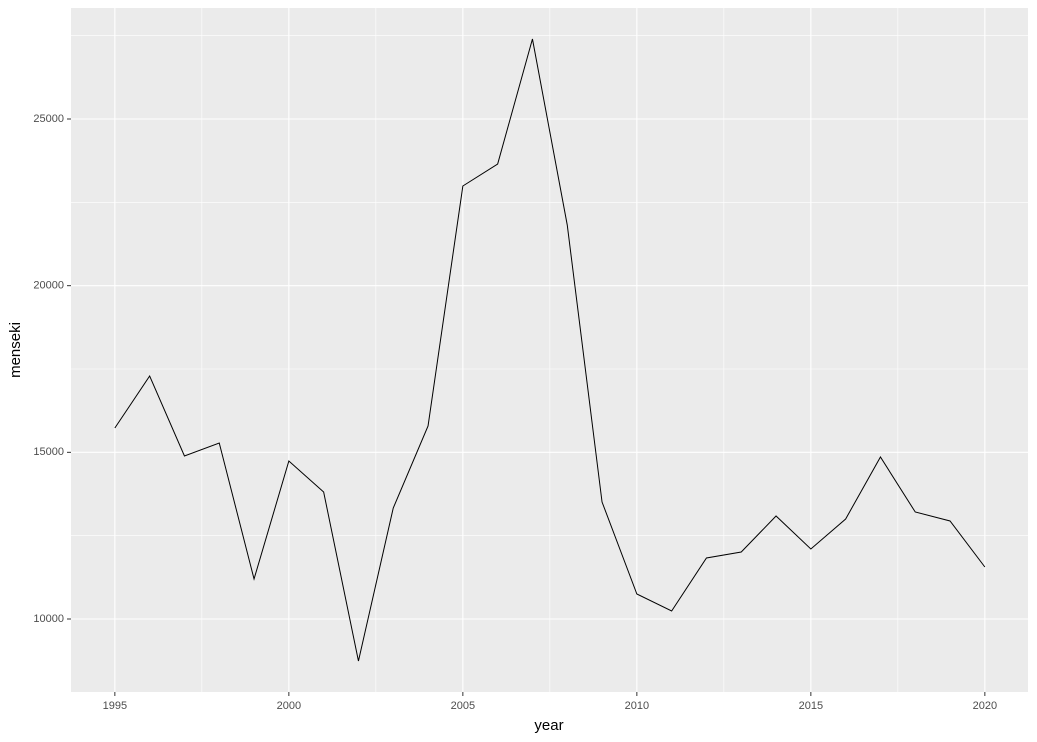 This screenshot has width=1037, height=742. Describe the element at coordinates (48, 286) in the screenshot. I see `y-tick-label: 20000` at that location.